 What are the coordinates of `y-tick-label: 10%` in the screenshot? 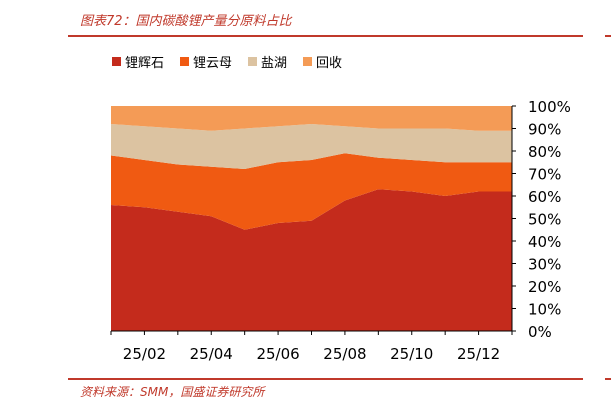 It's located at (544, 310).